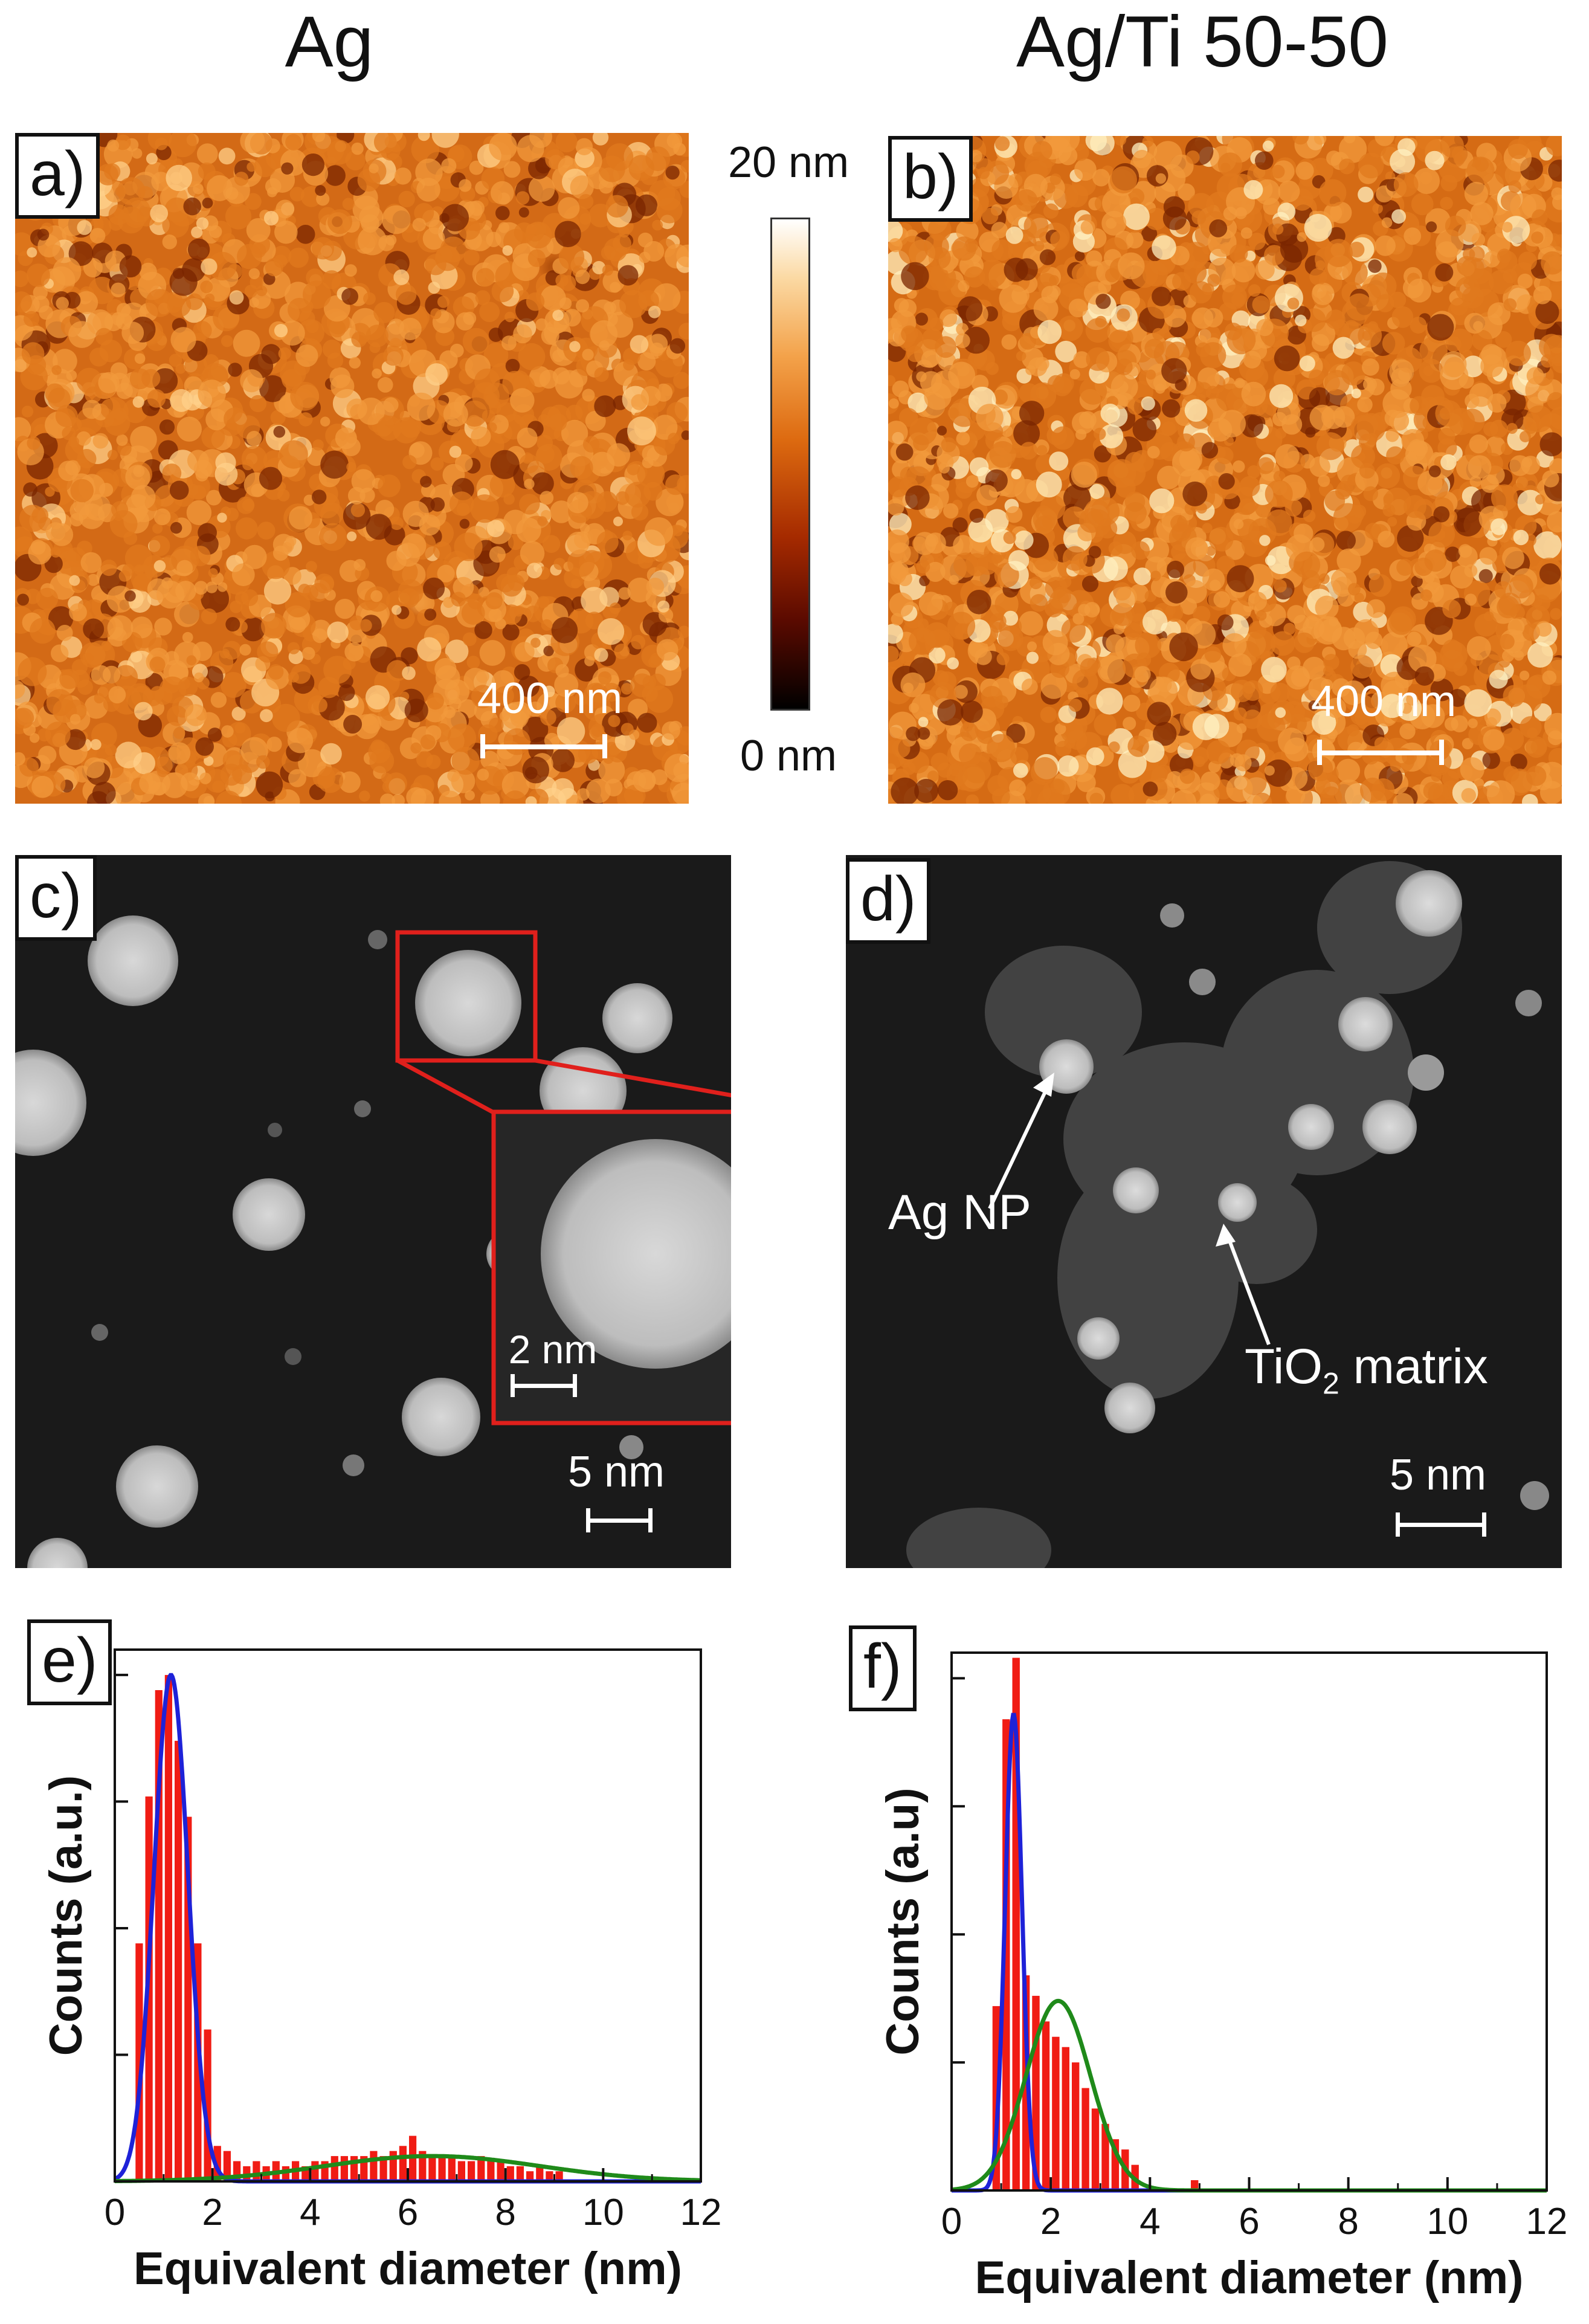 Image resolution: width=1589 pixels, height=2324 pixels. What do you see at coordinates (619, 1521) in the screenshot?
I see `scalebar-c` at bounding box center [619, 1521].